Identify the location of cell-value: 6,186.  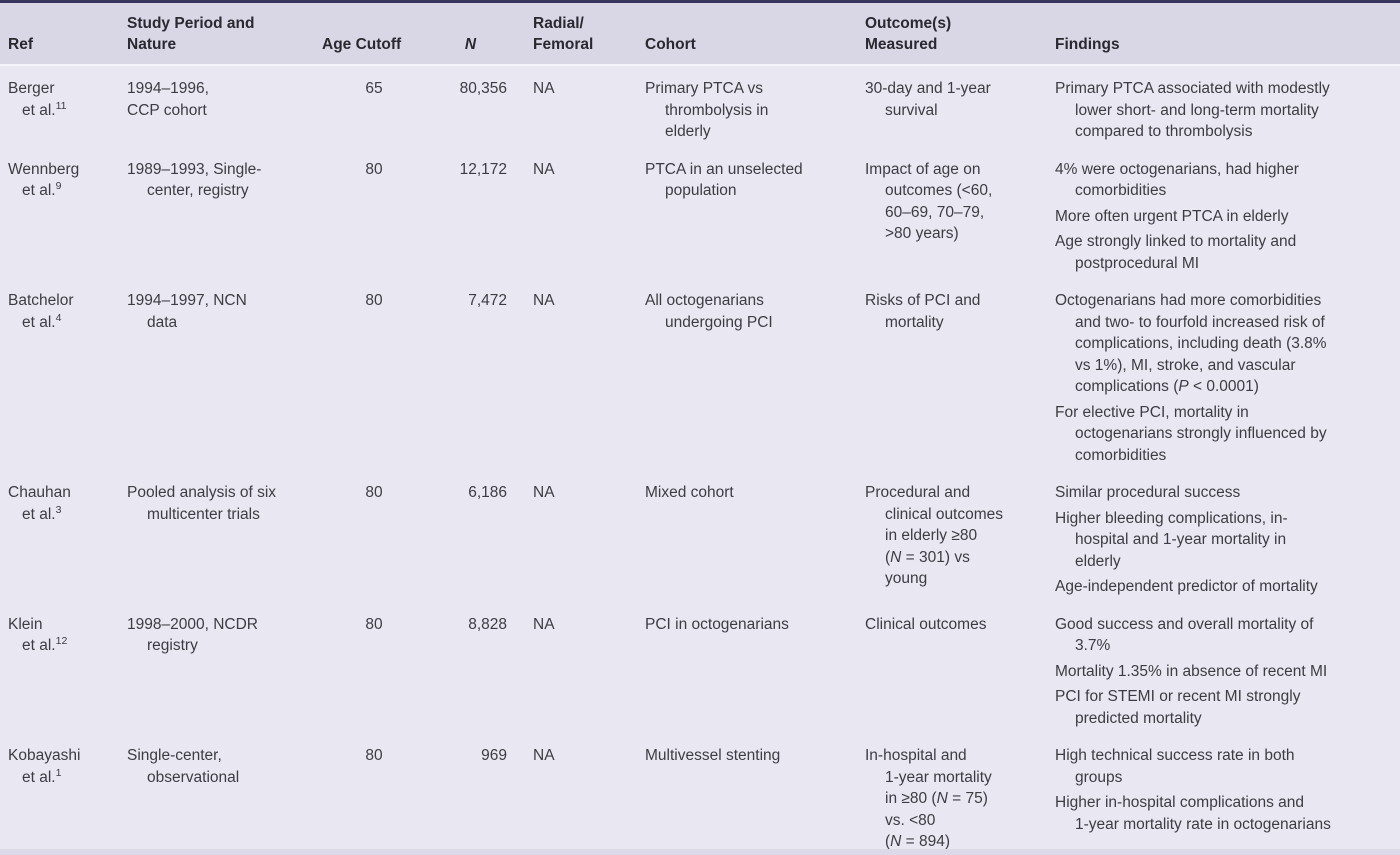
(487, 492).